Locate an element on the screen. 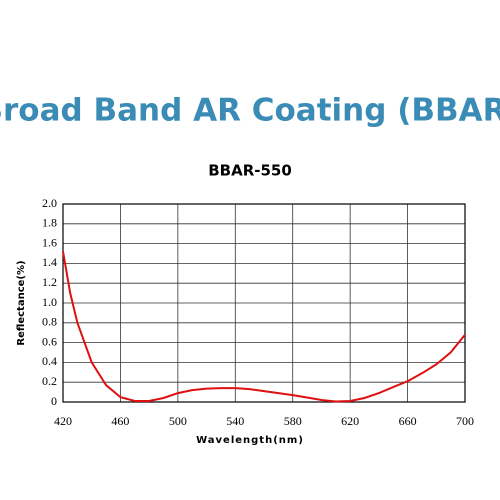  x-tick-label: 580 is located at coordinates (293, 421).